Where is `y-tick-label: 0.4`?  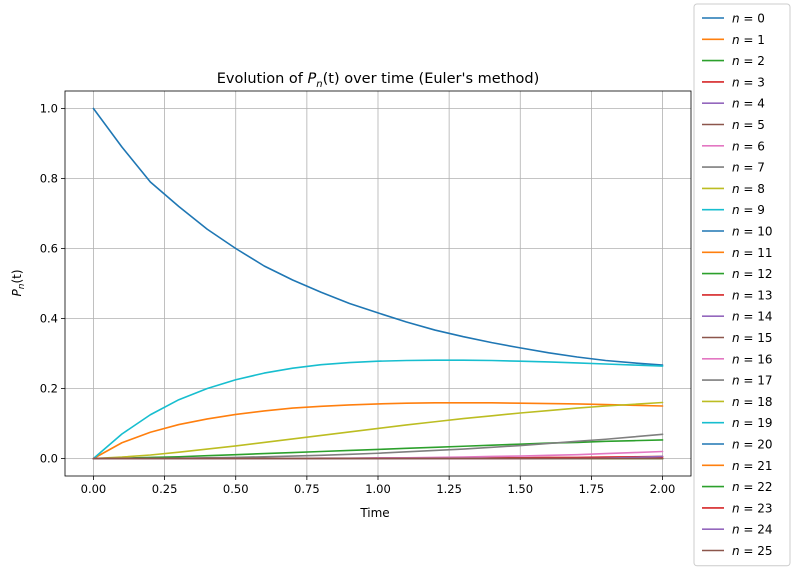
y-tick-label: 0.4 is located at coordinates (49, 319).